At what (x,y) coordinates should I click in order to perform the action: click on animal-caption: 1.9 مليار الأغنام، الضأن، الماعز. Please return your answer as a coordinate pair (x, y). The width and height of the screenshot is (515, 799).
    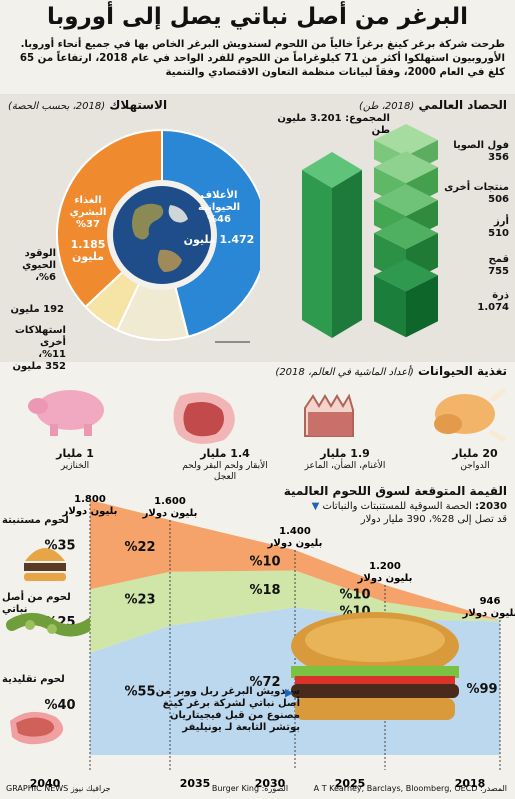
    Looking at the image, I should click on (345, 459).